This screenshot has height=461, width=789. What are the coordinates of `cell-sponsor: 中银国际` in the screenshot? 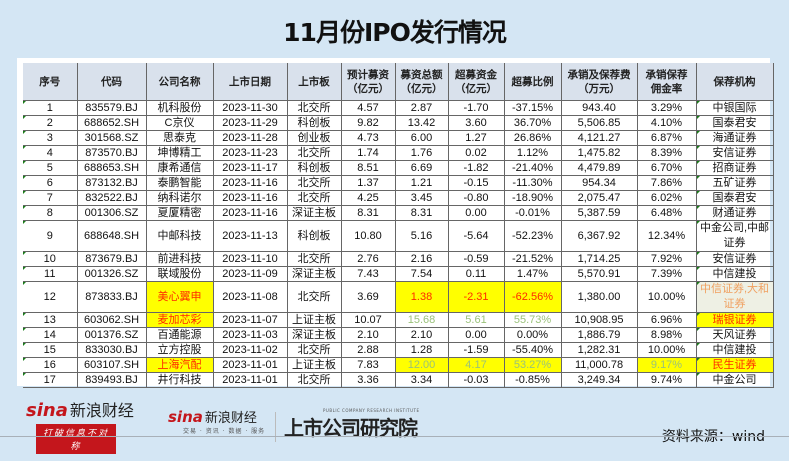 It's located at (734, 108).